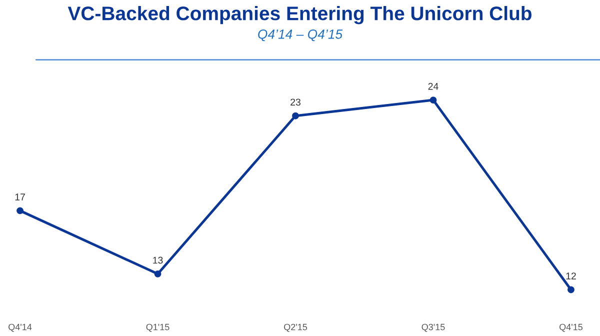 This screenshot has width=600, height=336. I want to click on data-label: 17, so click(20, 197).